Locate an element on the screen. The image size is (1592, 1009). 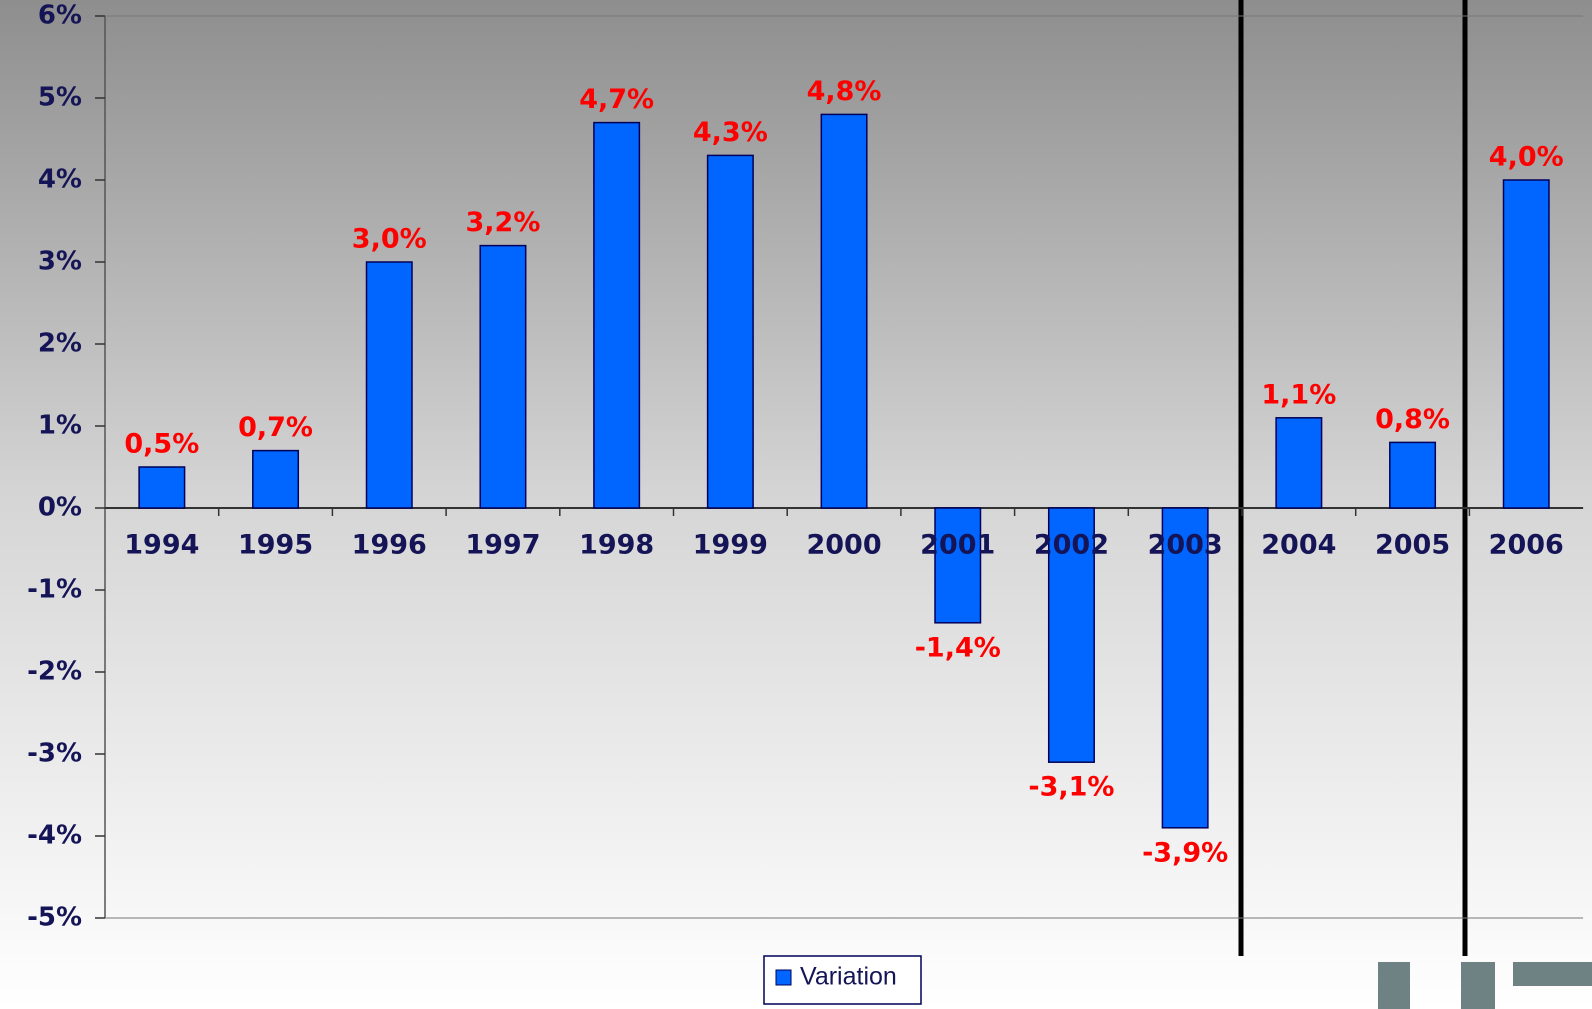
x-tick-label: 1994 is located at coordinates (161, 545).